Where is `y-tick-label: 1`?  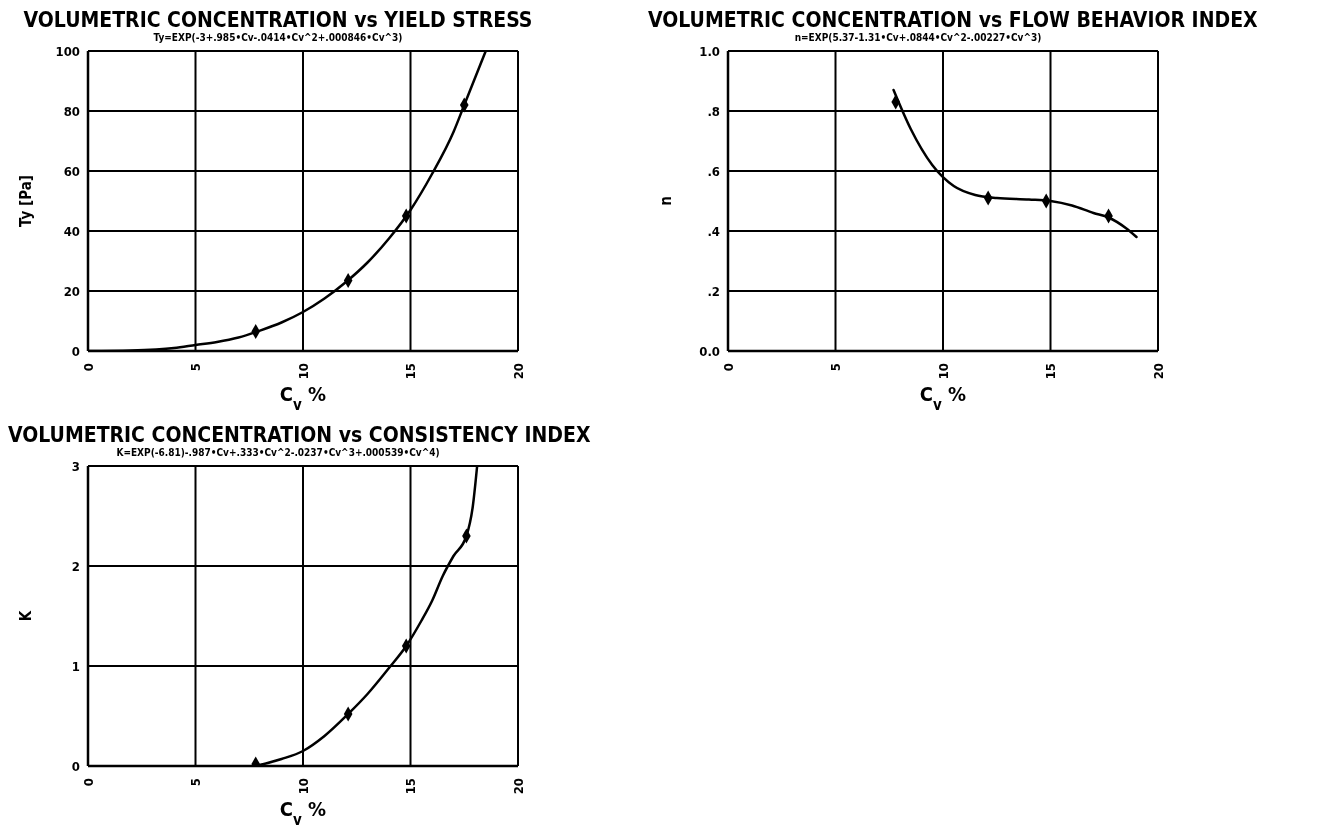
y-tick-label: 1 is located at coordinates (75, 666).